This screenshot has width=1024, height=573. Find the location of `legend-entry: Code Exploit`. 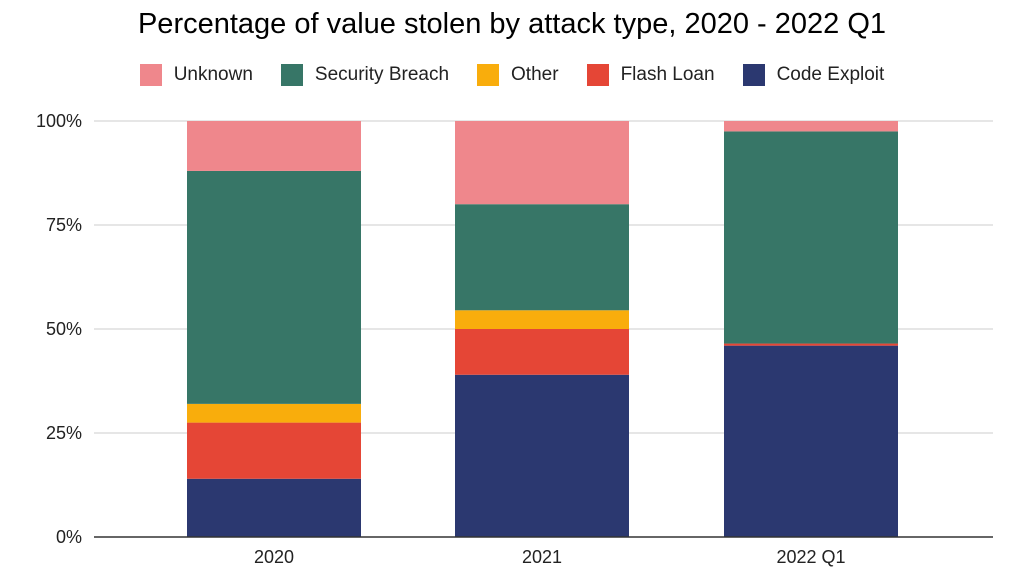

legend-entry: Code Exploit is located at coordinates (813, 75).